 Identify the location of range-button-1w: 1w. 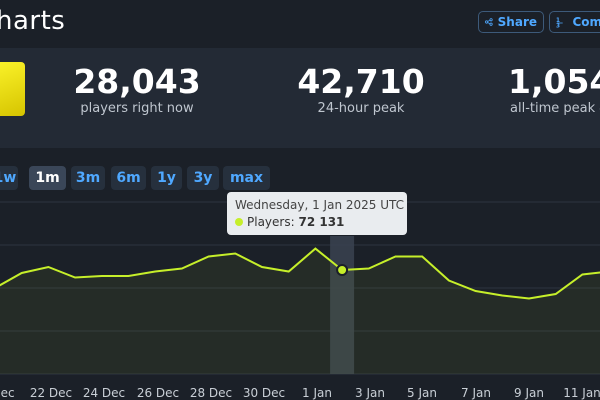
(9, 178).